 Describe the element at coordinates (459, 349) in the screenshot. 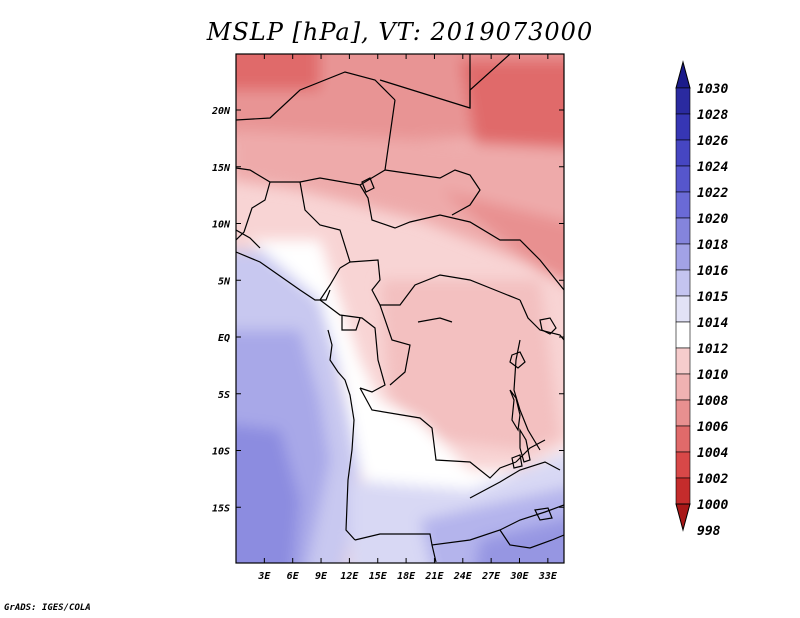

I see `lakes` at that location.